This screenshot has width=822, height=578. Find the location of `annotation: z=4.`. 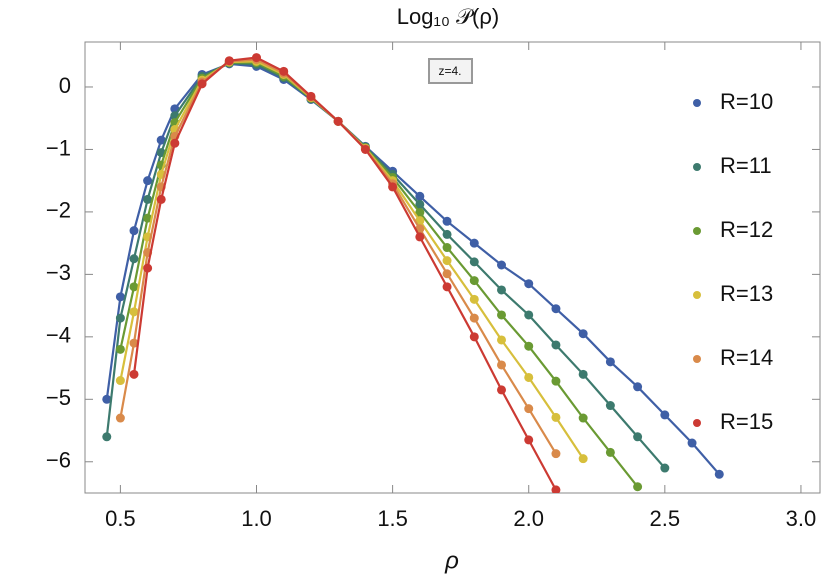

annotation: z=4. is located at coordinates (449, 71).